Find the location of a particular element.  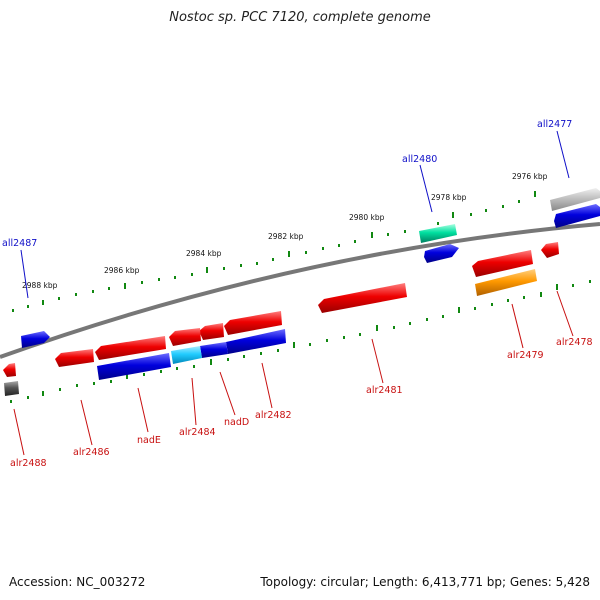

gene-all2480-green is located at coordinates (438, 233).